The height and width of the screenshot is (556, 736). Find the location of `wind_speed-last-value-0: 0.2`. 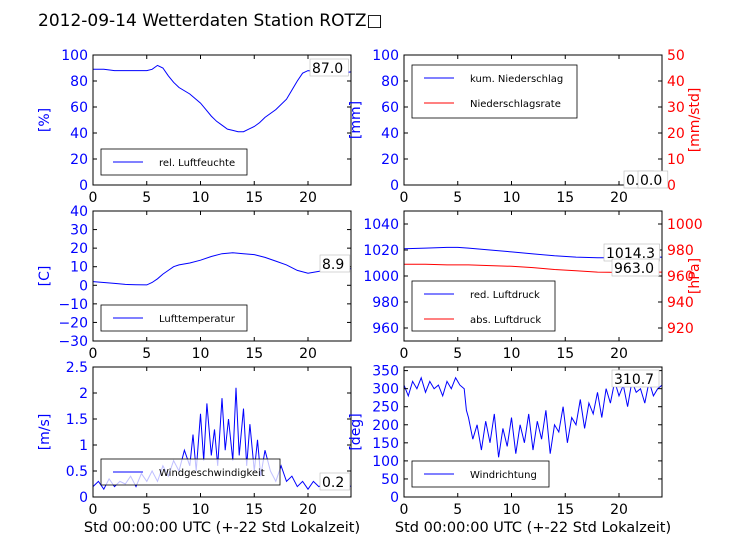

wind_speed-last-value-0: 0.2 is located at coordinates (333, 483).